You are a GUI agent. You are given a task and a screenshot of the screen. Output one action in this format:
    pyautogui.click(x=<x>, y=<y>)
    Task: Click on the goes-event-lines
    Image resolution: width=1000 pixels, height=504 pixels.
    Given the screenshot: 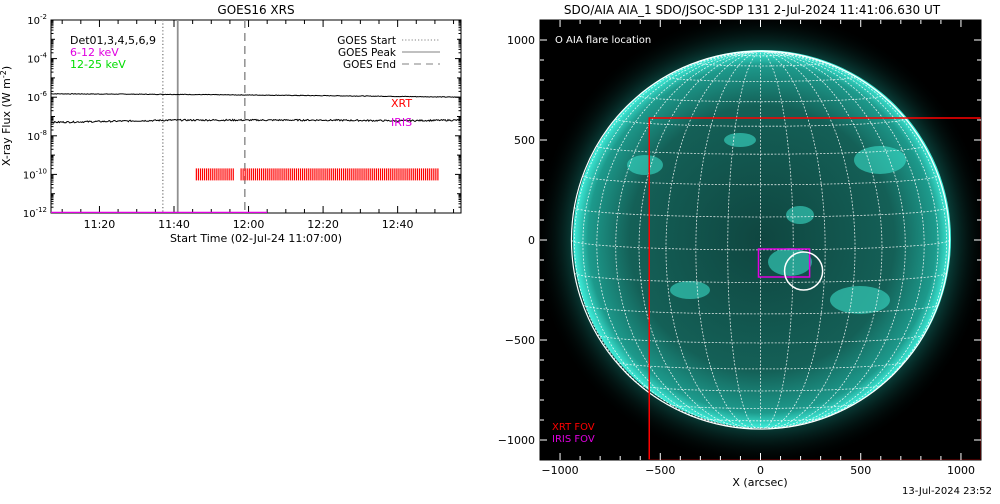 What is the action you would take?
    pyautogui.click(x=204, y=116)
    